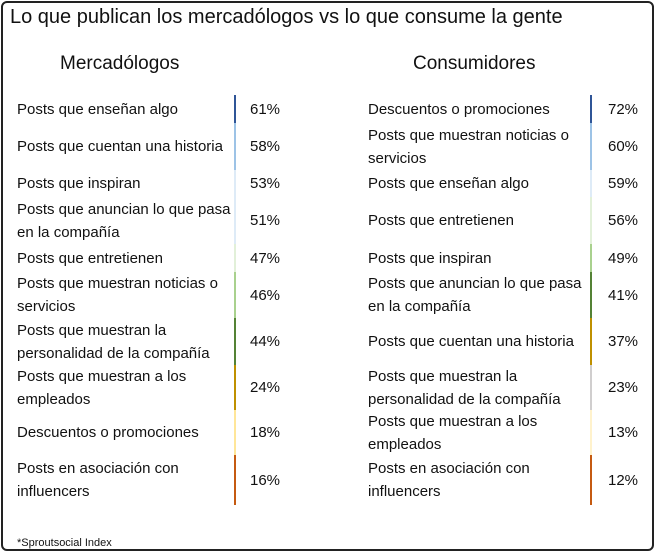 The width and height of the screenshot is (659, 556). I want to click on list-item: Posts que muestran a los empleados 24%, so click(148, 387).